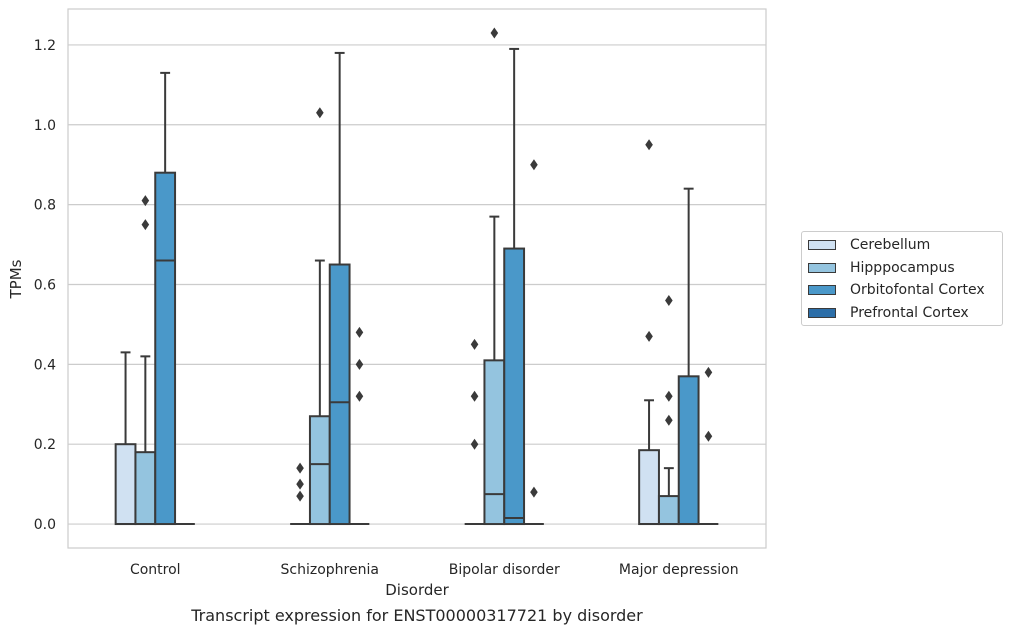 The image size is (1014, 634). Describe the element at coordinates (330, 570) in the screenshot. I see `x-tick-label: Schizophrenia` at that location.